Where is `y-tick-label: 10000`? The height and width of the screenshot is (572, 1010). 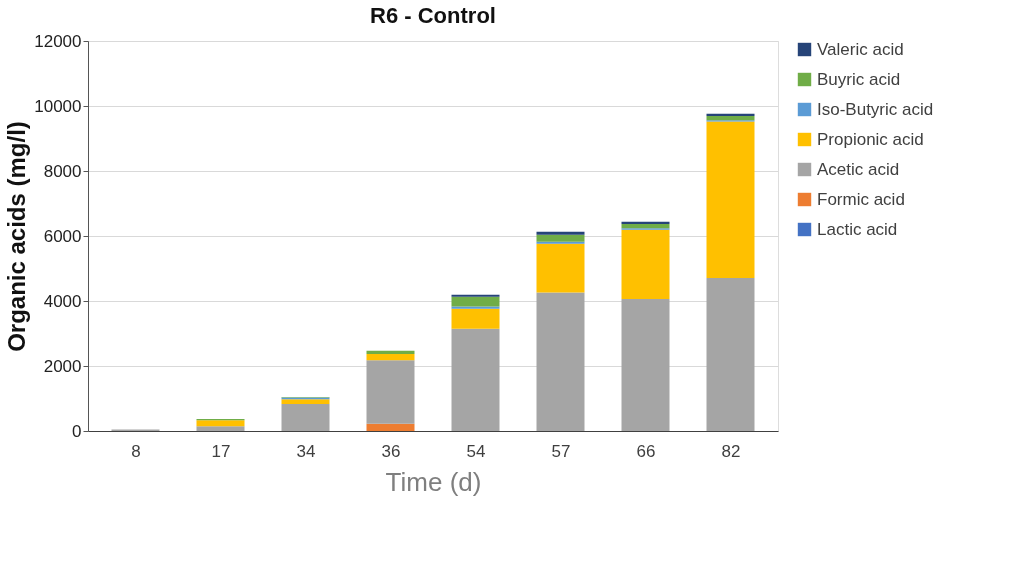 y-tick-label: 10000 is located at coordinates (58, 106).